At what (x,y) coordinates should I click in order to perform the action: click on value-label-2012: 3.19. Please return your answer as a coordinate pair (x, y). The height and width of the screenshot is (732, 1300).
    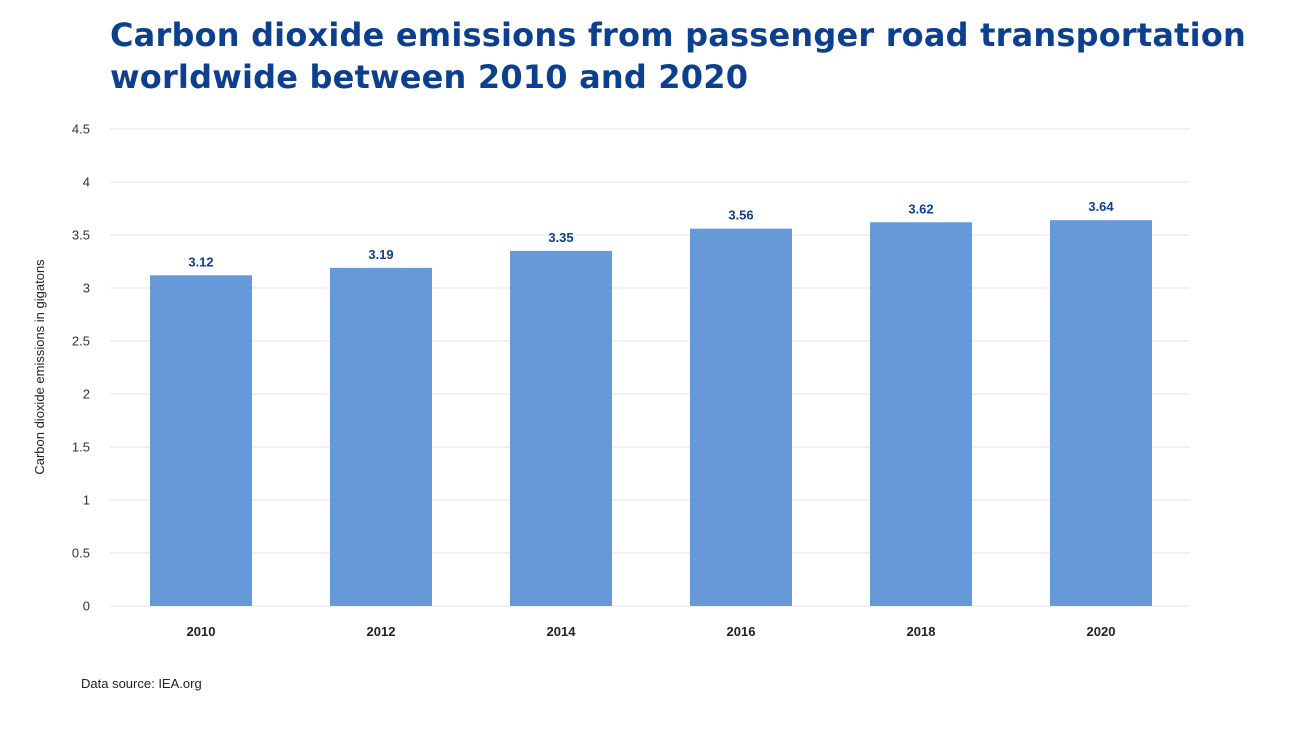
    Looking at the image, I should click on (380, 254).